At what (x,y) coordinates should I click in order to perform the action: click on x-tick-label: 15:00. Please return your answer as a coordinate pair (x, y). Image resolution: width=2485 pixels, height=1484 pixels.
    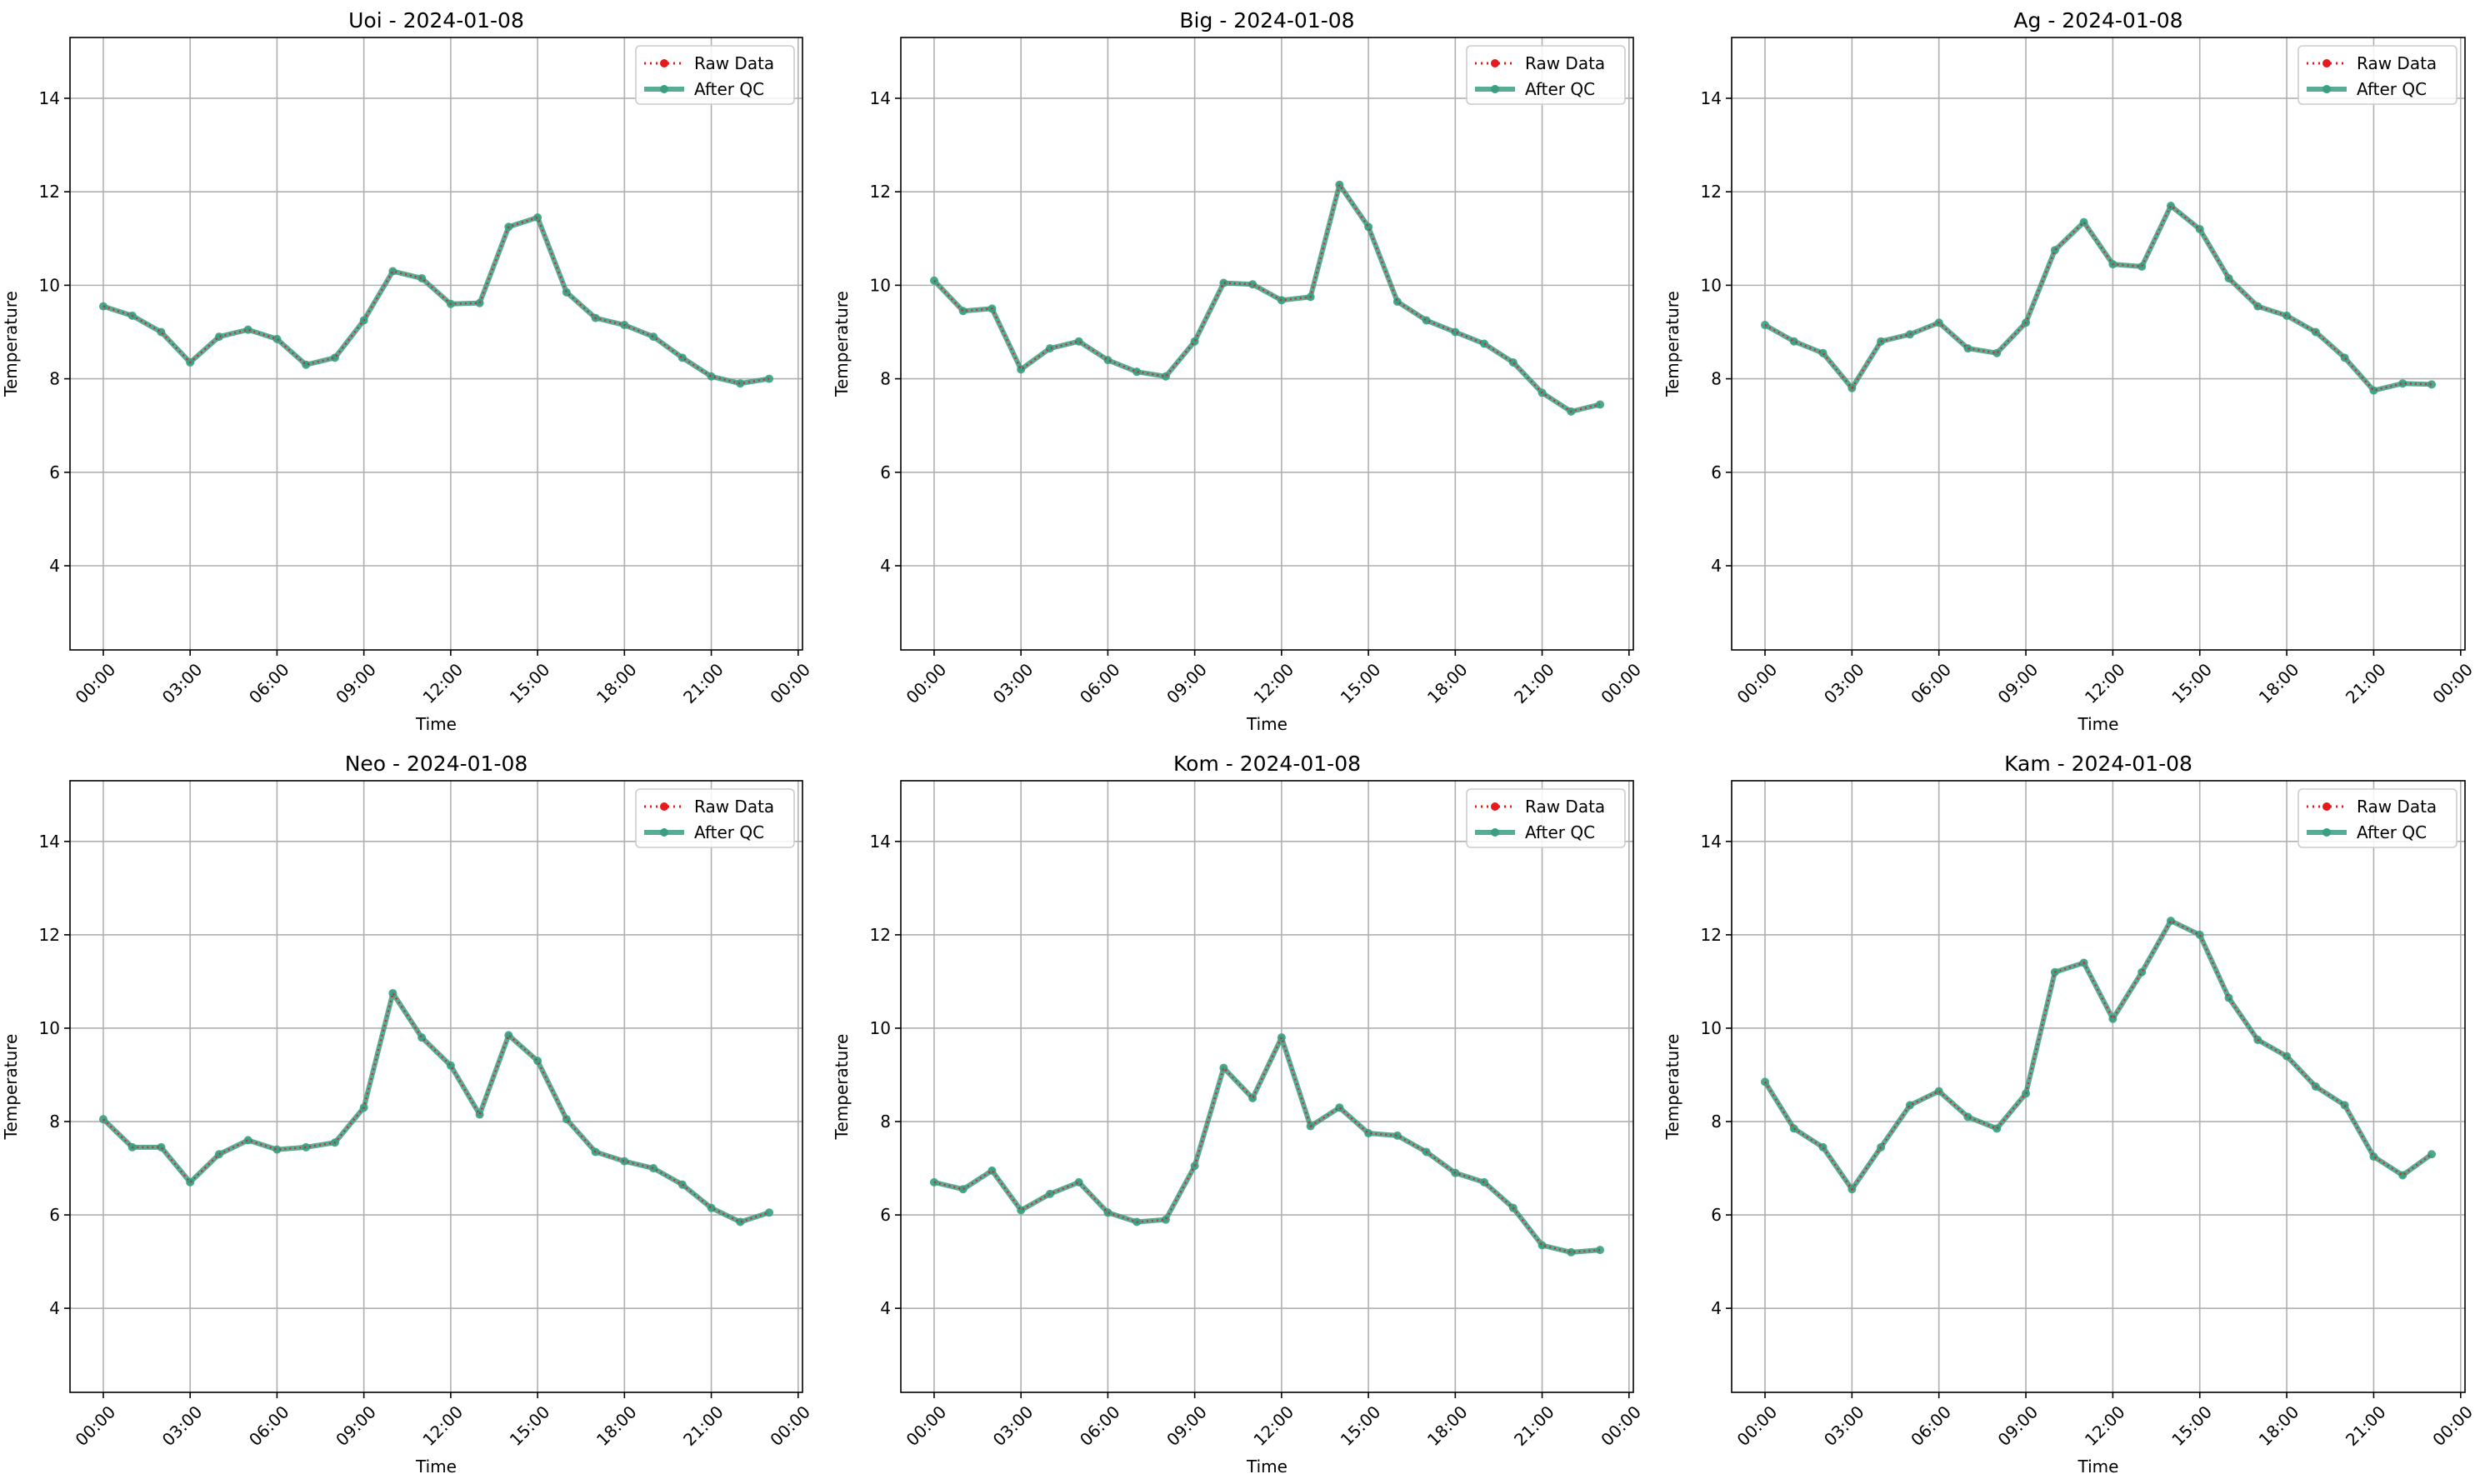
    Looking at the image, I should click on (2192, 683).